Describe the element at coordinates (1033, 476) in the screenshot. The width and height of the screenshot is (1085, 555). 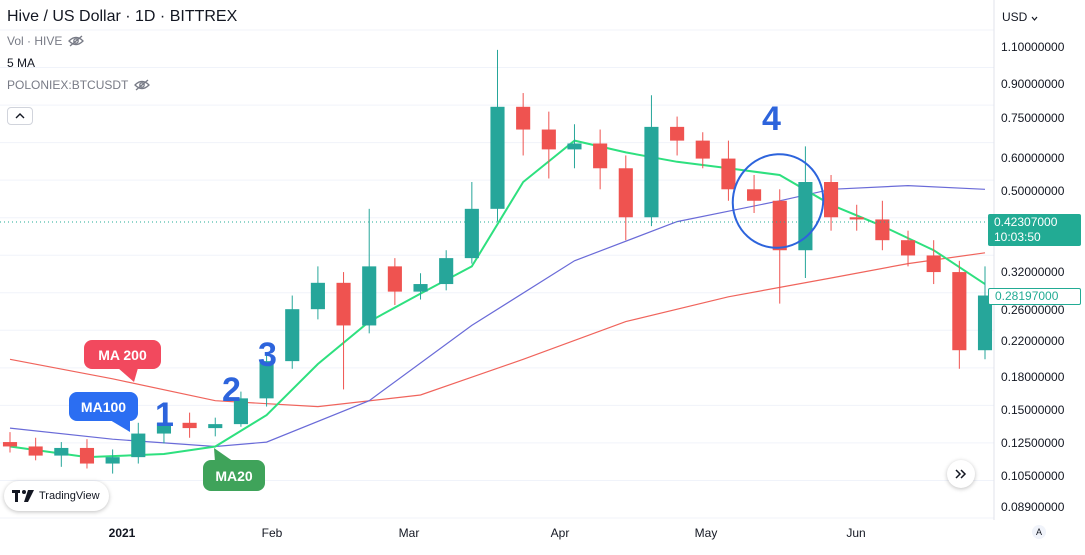
I see `y-tick-label: 0.10500000` at that location.